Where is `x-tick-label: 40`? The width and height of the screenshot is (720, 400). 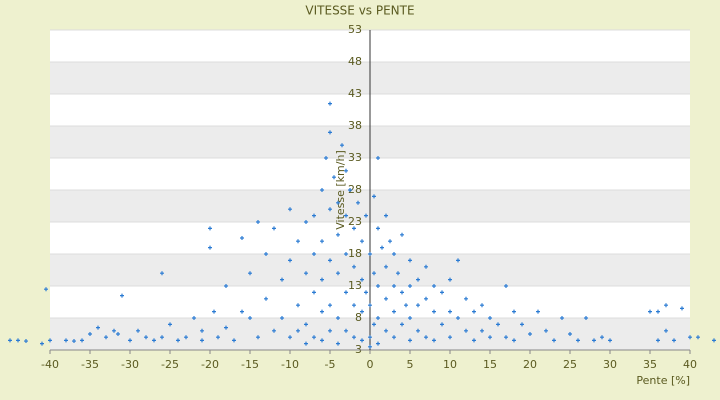
x-tick-label: 40 is located at coordinates (690, 364).